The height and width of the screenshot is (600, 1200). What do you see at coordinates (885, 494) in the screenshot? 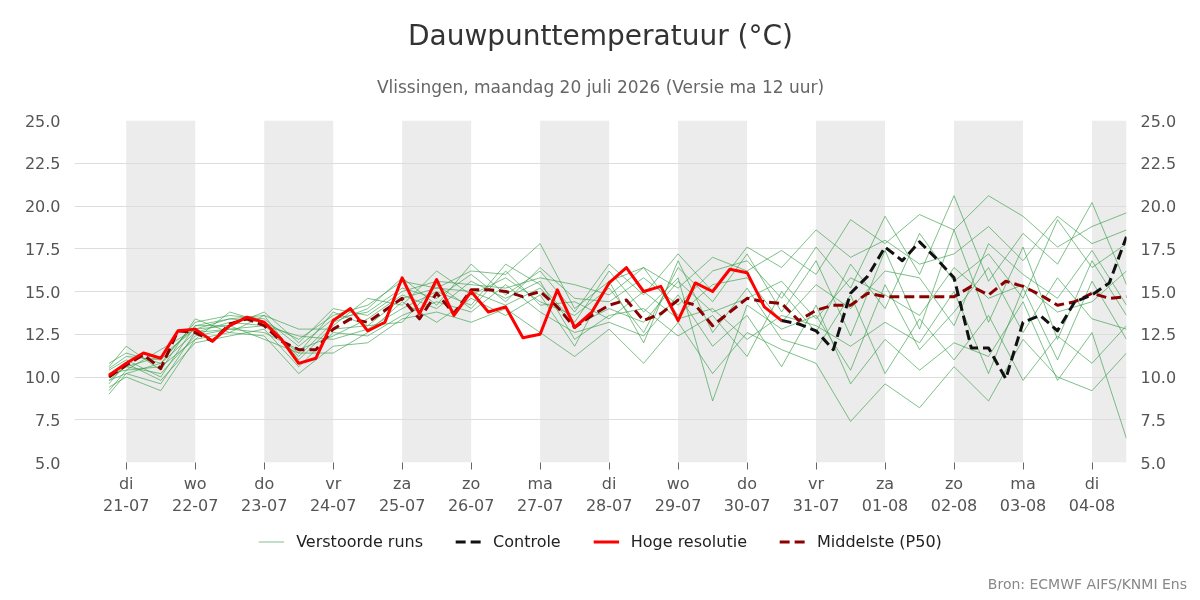
I see `x-tick-label: za 01-08` at bounding box center [885, 494].